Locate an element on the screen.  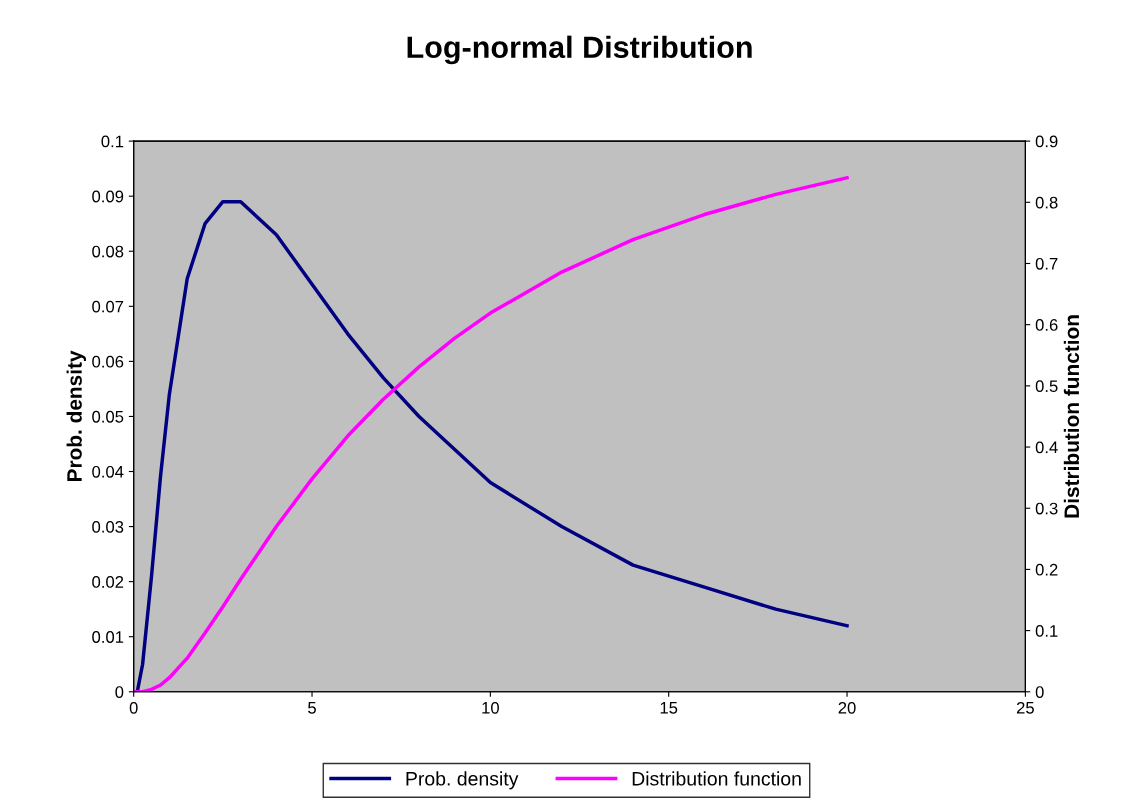
x-tick-label: 0 is located at coordinates (133, 707).